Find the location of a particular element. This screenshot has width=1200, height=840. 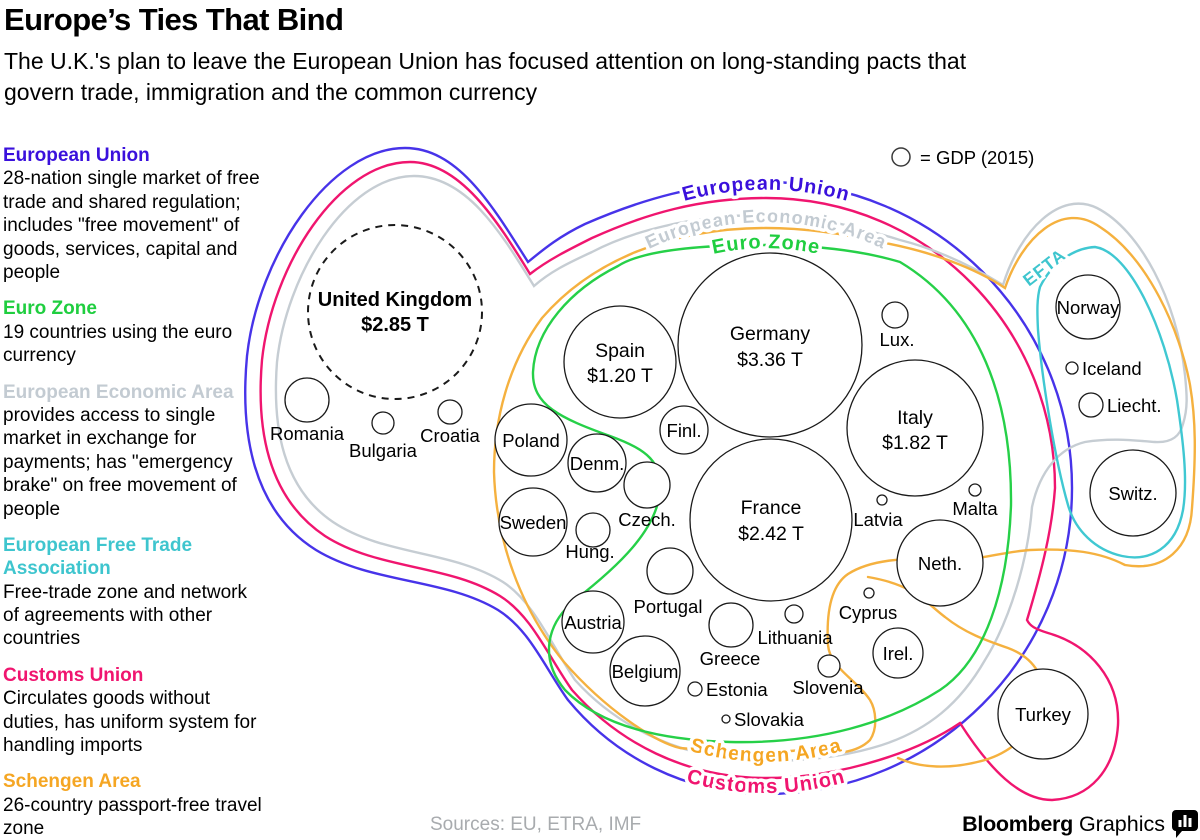

country-circle-germany is located at coordinates (770, 345).